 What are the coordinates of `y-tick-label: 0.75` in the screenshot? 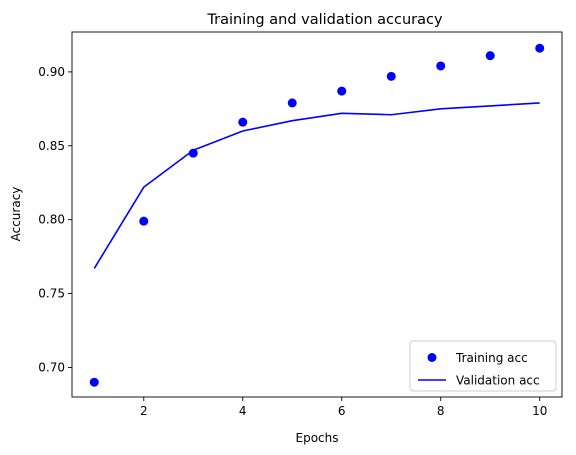 It's located at (51, 294).